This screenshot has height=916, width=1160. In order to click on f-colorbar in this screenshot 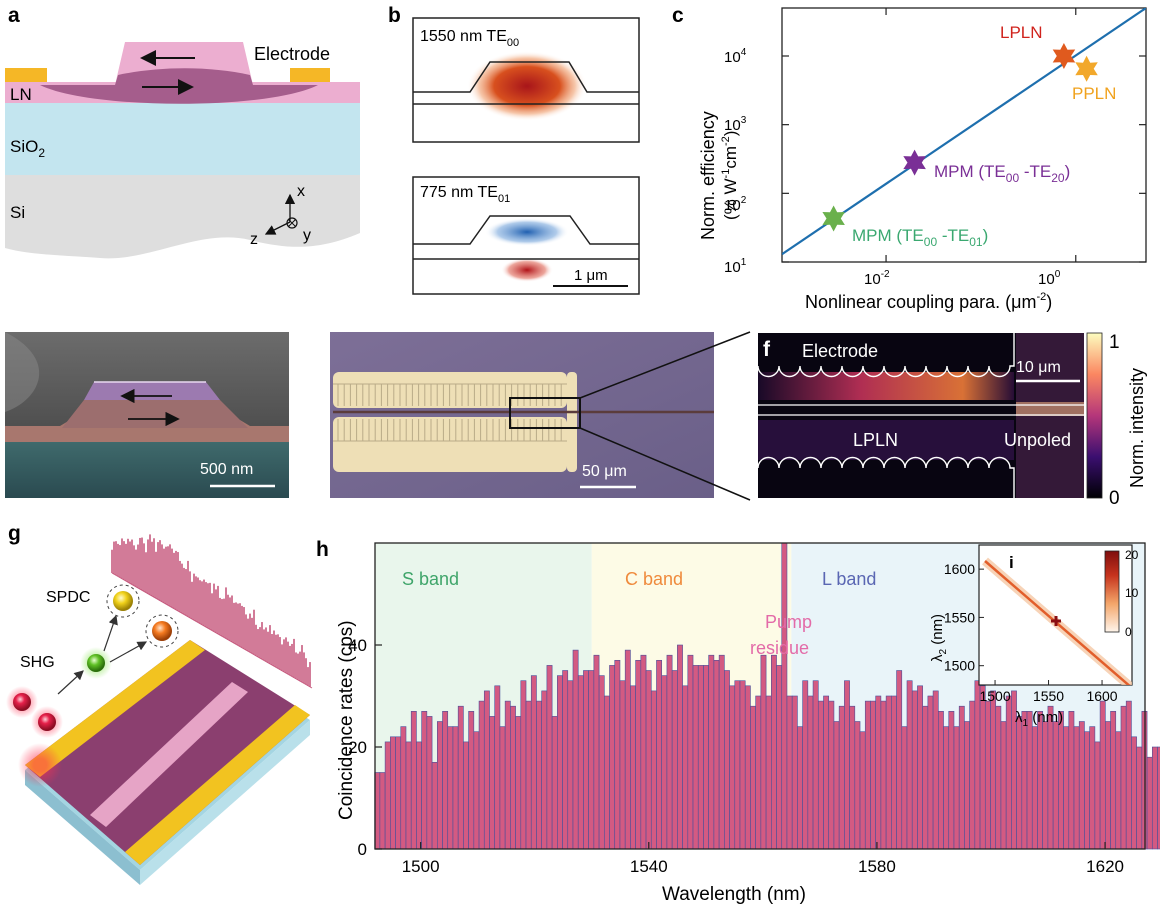, I will do `click(1094, 415)`.